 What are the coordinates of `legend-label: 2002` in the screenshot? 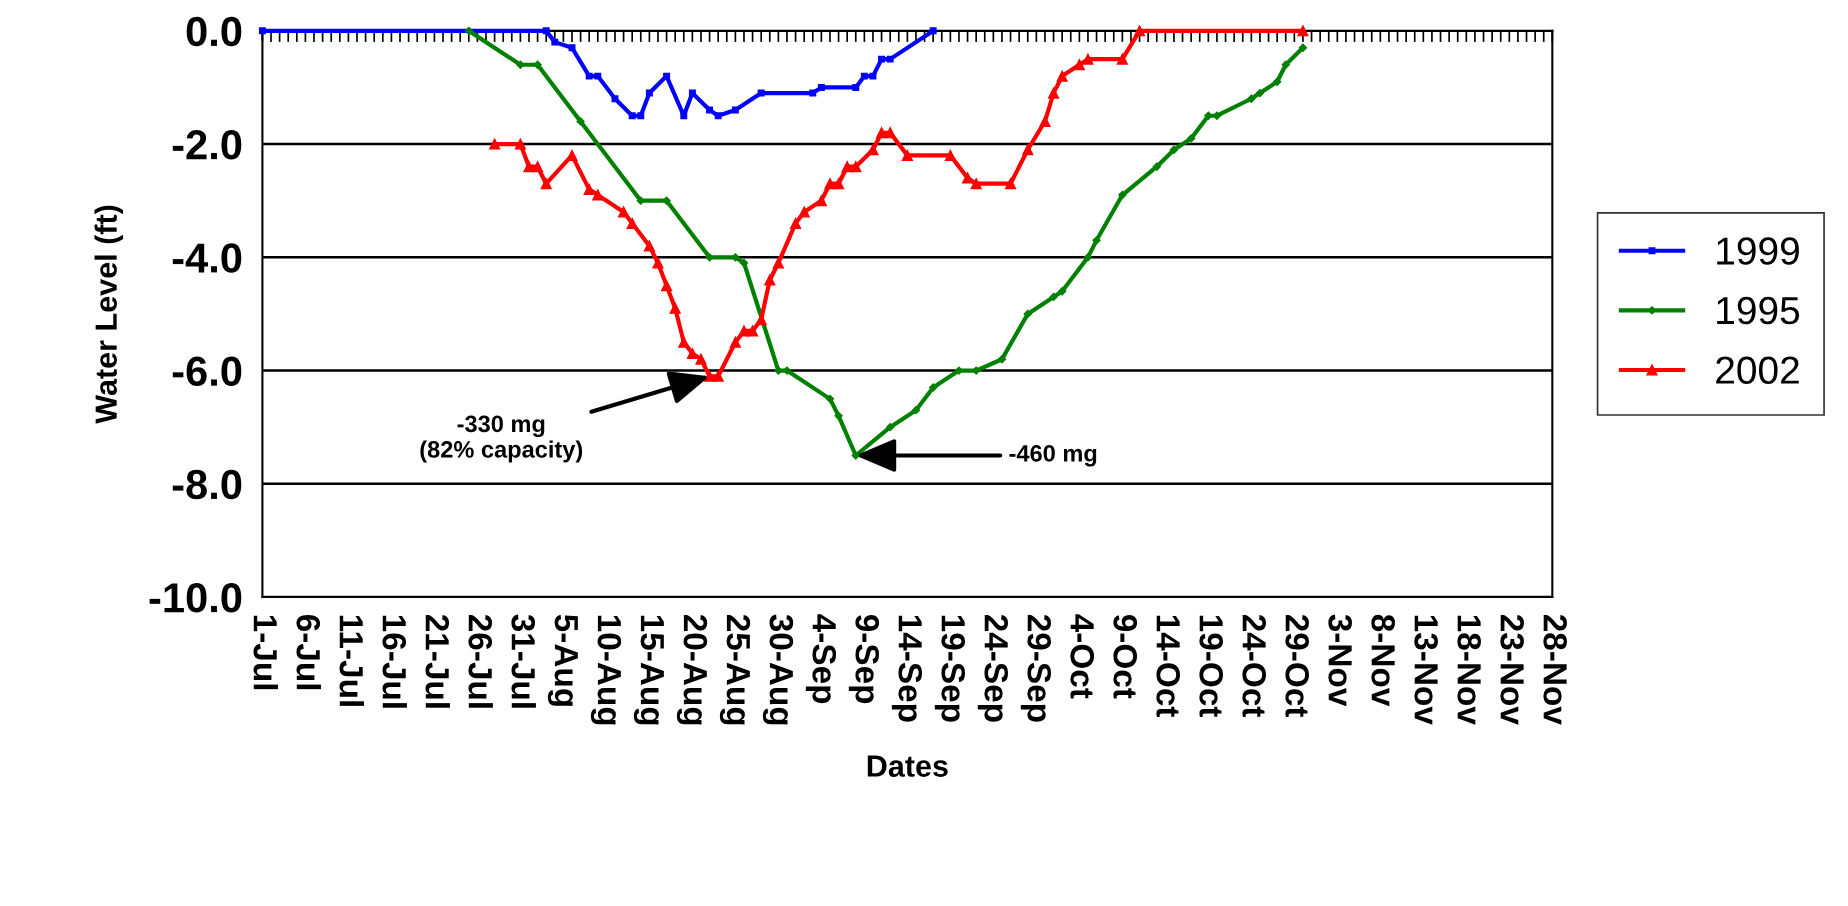 It's located at (1757, 370).